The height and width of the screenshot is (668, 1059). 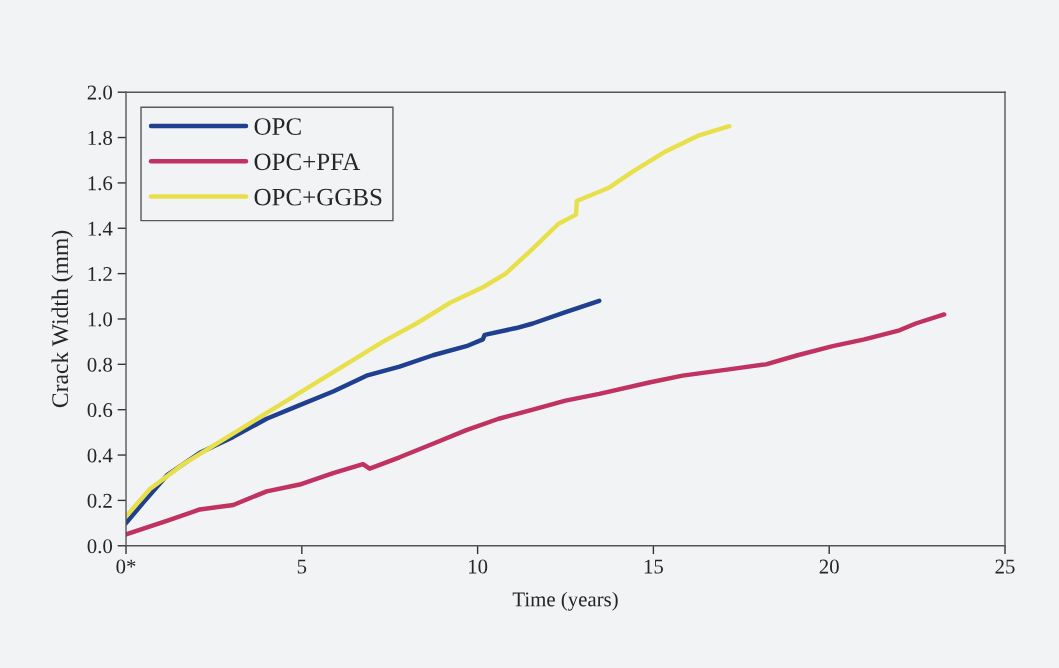 I want to click on x-tick-label: 10, so click(x=478, y=566).